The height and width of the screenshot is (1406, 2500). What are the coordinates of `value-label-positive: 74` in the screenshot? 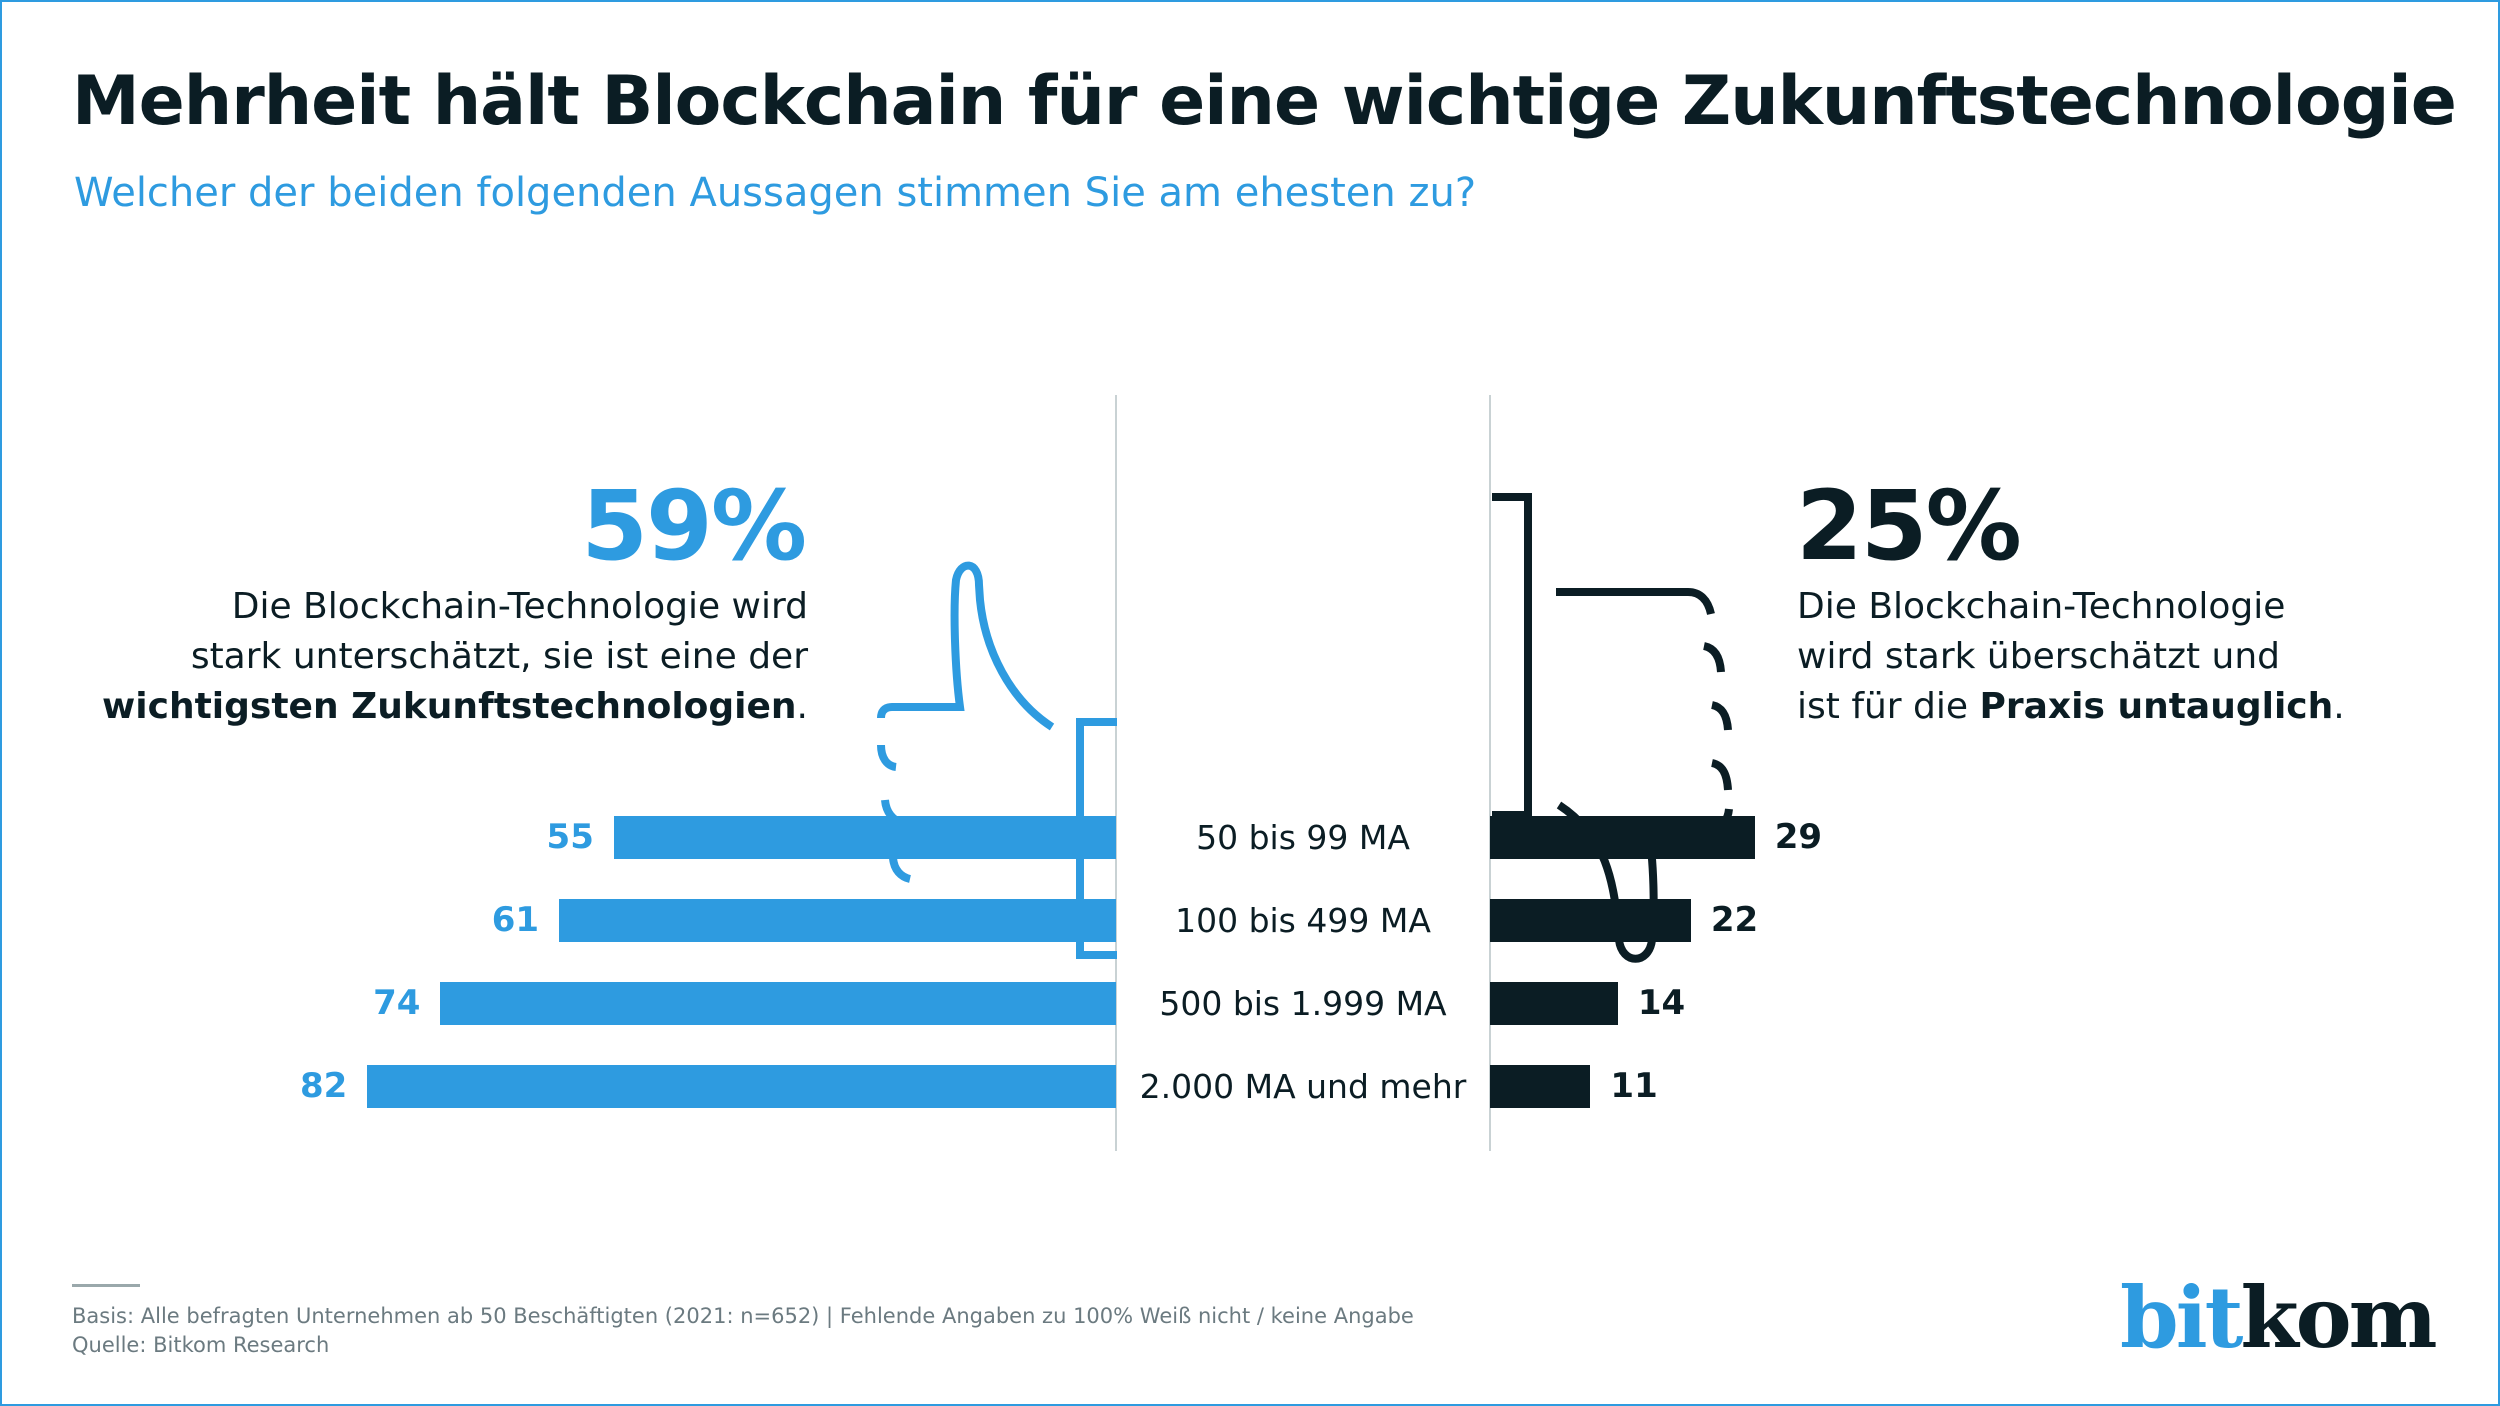 It's located at (397, 1003).